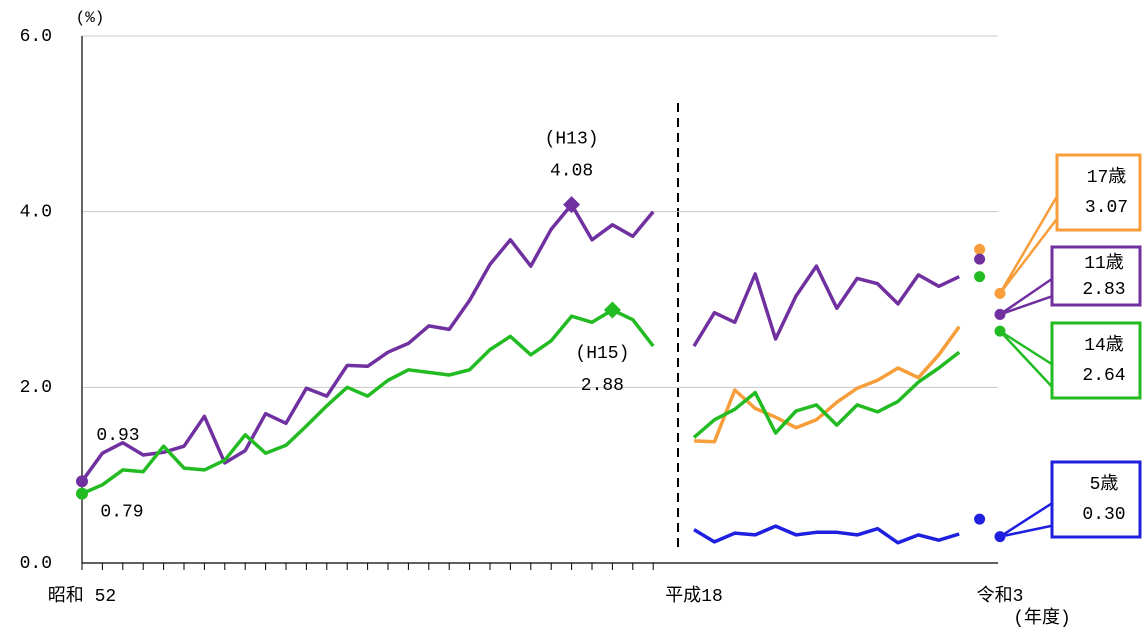 The image size is (1146, 631). Describe the element at coordinates (121, 512) in the screenshot. I see `value-label: 0.79` at that location.